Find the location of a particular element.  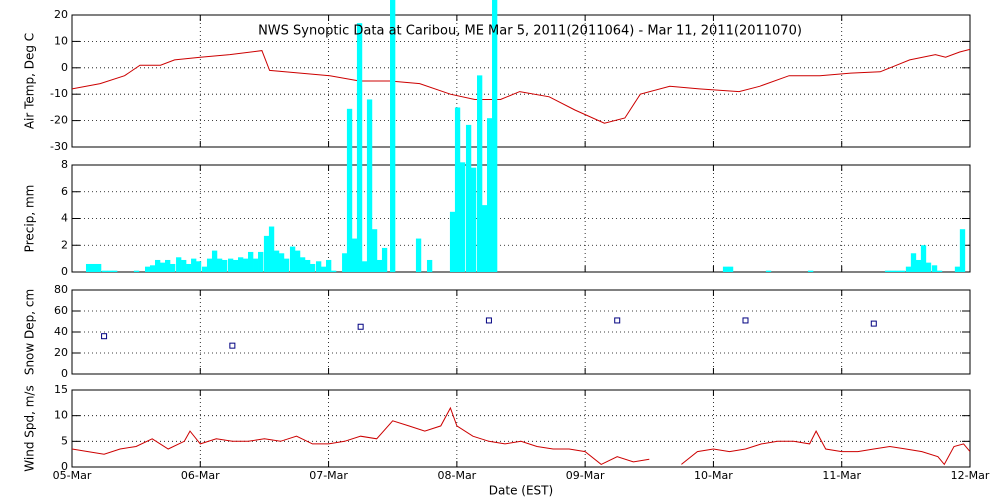

y-tick-label: 6 is located at coordinates (64, 191).